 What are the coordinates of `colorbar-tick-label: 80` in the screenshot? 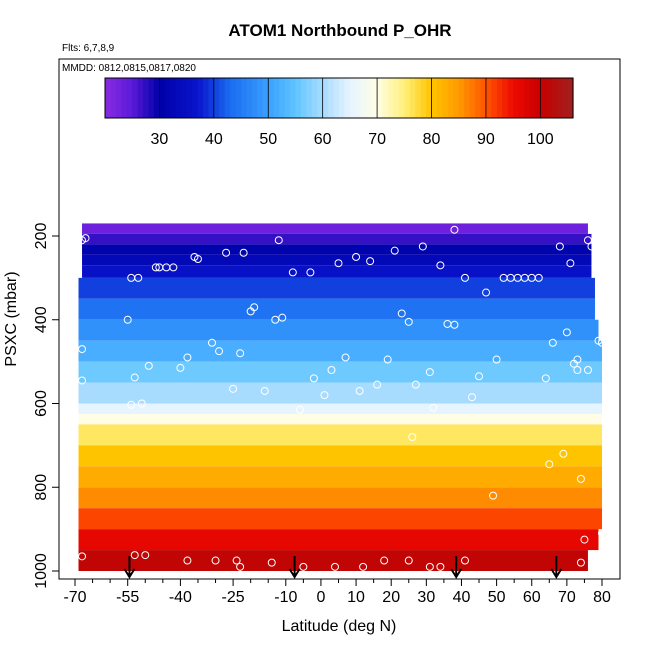 It's located at (432, 139).